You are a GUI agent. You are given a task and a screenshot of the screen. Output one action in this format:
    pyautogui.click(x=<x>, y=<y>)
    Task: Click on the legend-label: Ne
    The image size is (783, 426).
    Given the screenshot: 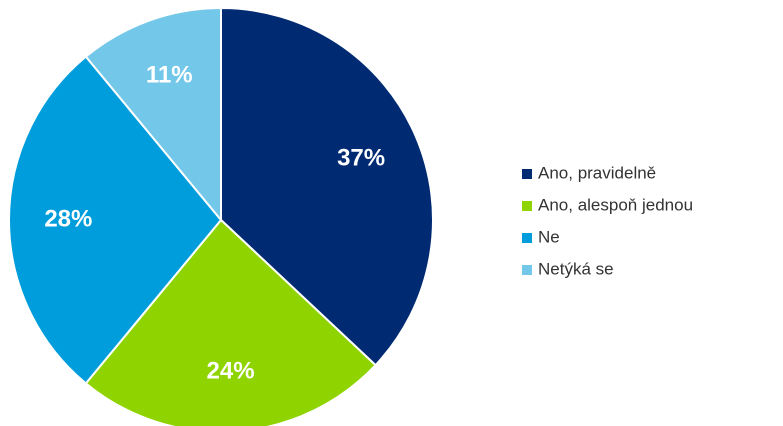 What is the action you would take?
    pyautogui.click(x=549, y=236)
    